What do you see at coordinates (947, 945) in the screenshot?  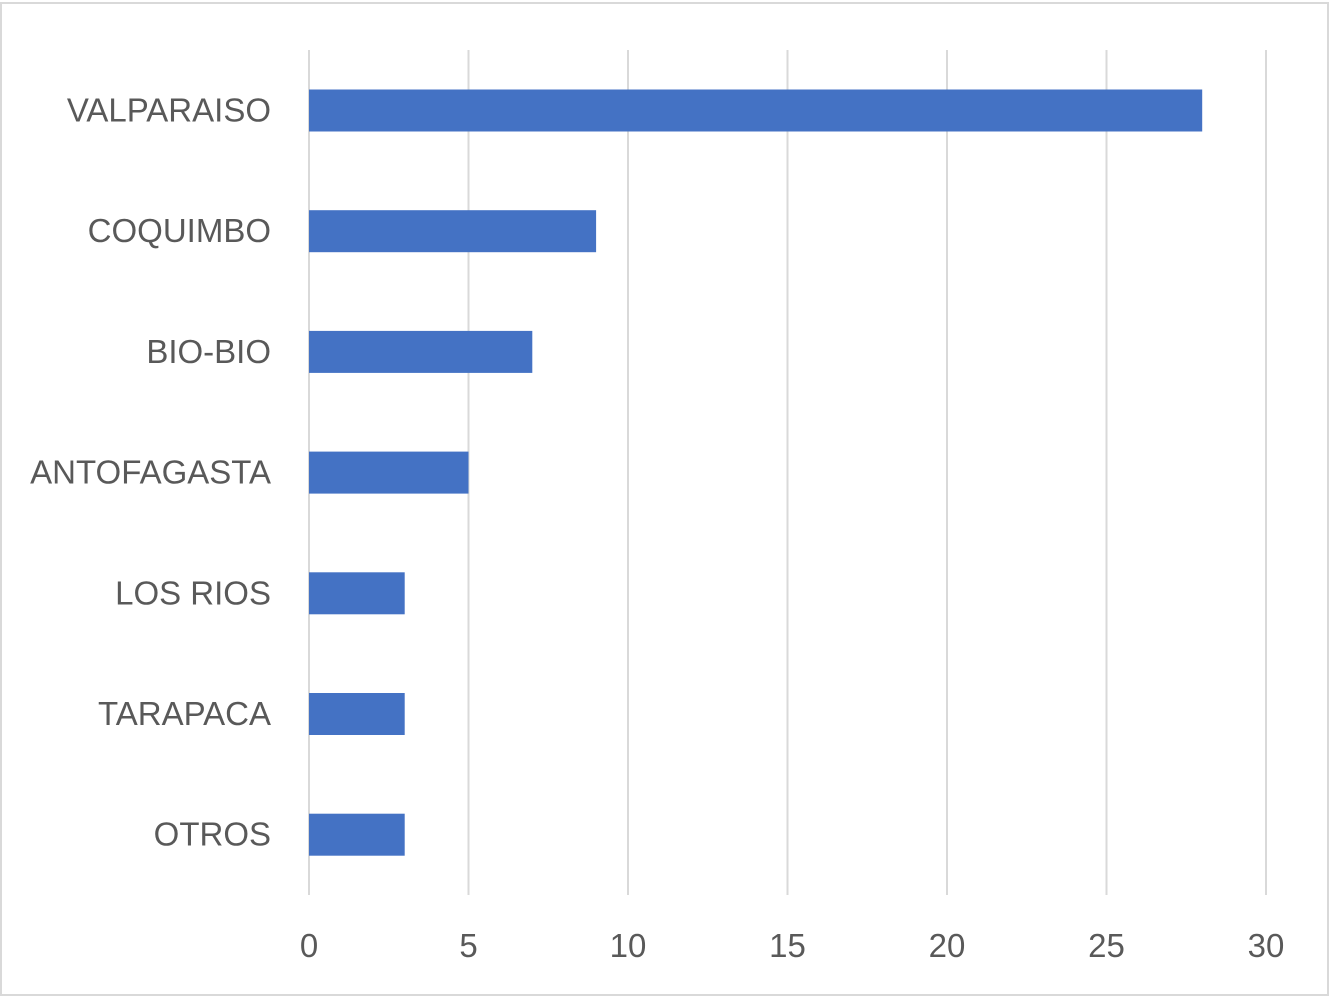 I see `x-tick-label: 20` at bounding box center [947, 945].